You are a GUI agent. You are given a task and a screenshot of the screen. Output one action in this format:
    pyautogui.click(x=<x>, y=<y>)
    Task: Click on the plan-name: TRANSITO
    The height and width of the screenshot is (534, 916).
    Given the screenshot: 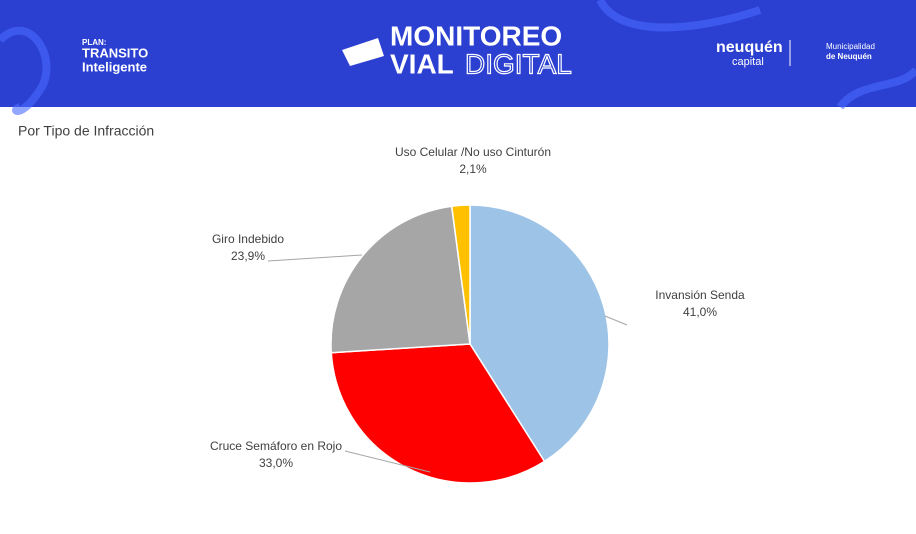 What is the action you would take?
    pyautogui.click(x=115, y=52)
    